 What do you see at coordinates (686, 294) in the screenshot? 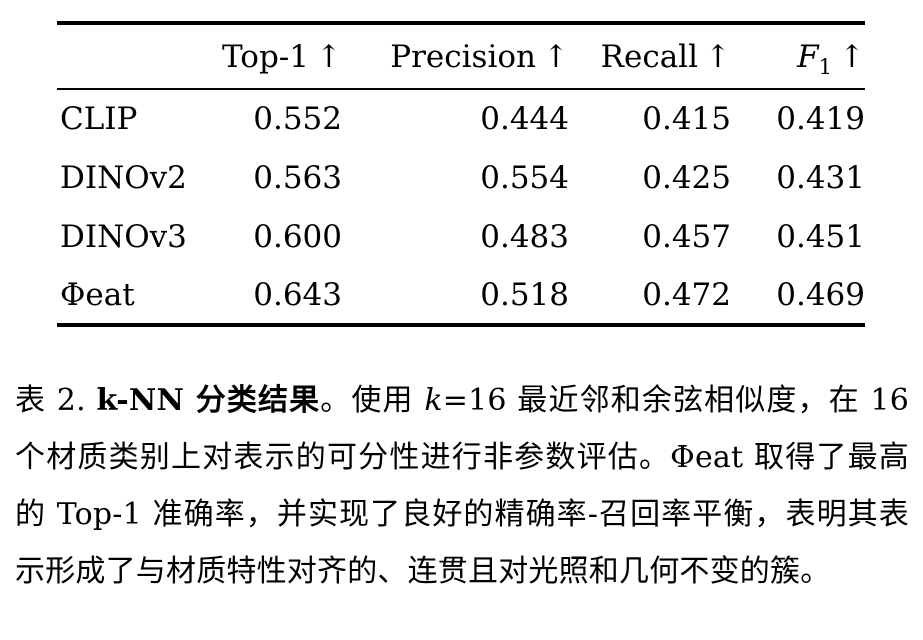
I see `metric-value: 0.472` at bounding box center [686, 294].